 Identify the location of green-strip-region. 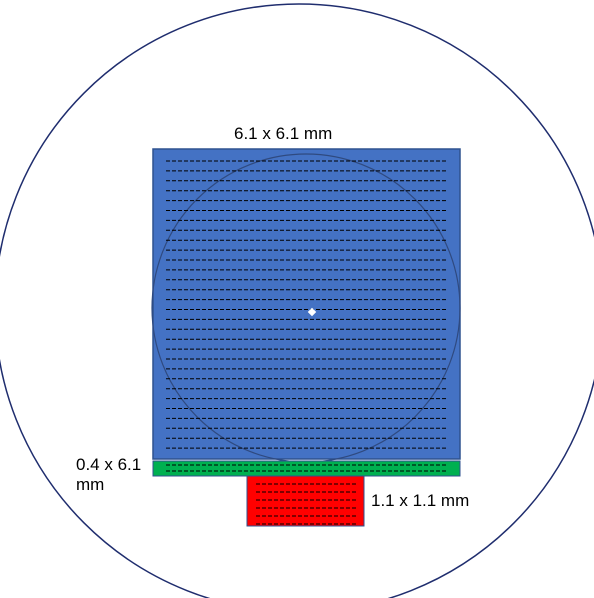
(306, 468).